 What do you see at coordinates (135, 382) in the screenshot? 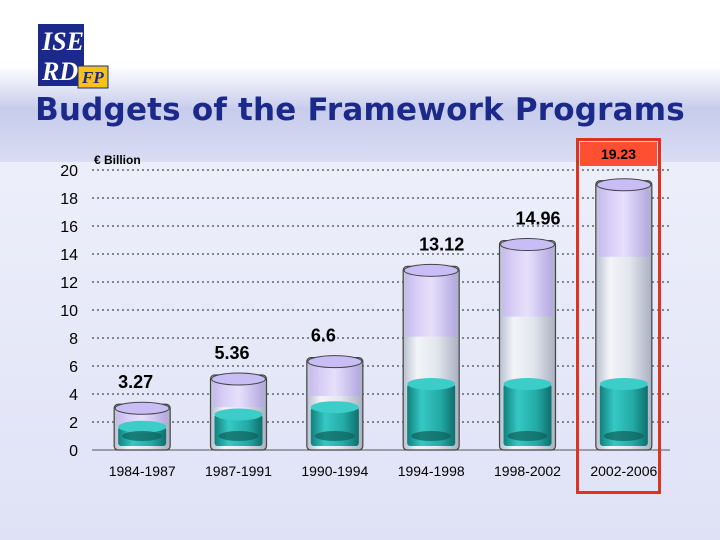
I see `data-label: 3.27` at bounding box center [135, 382].